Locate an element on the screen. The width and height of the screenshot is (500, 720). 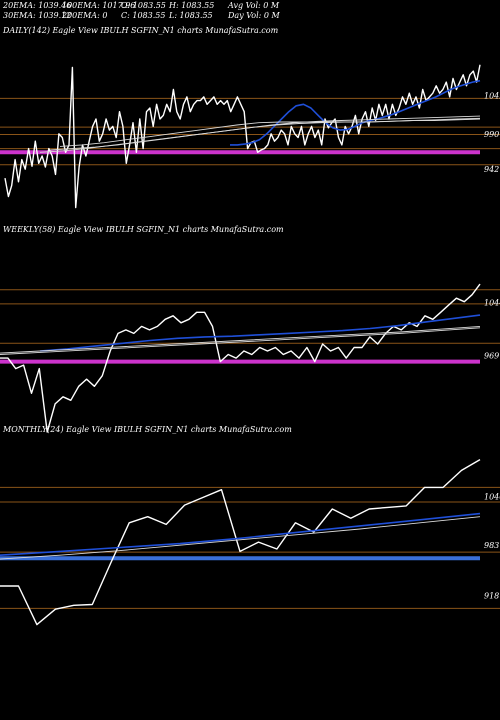
header-ema30: 30EMA: 1039.12 is located at coordinates (37, 15).